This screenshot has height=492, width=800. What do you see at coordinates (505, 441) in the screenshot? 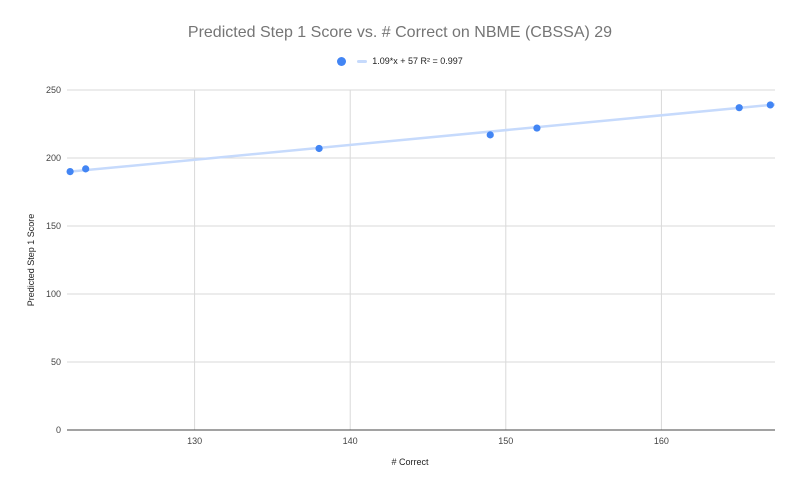
I see `x-tick-label: 150` at bounding box center [505, 441].